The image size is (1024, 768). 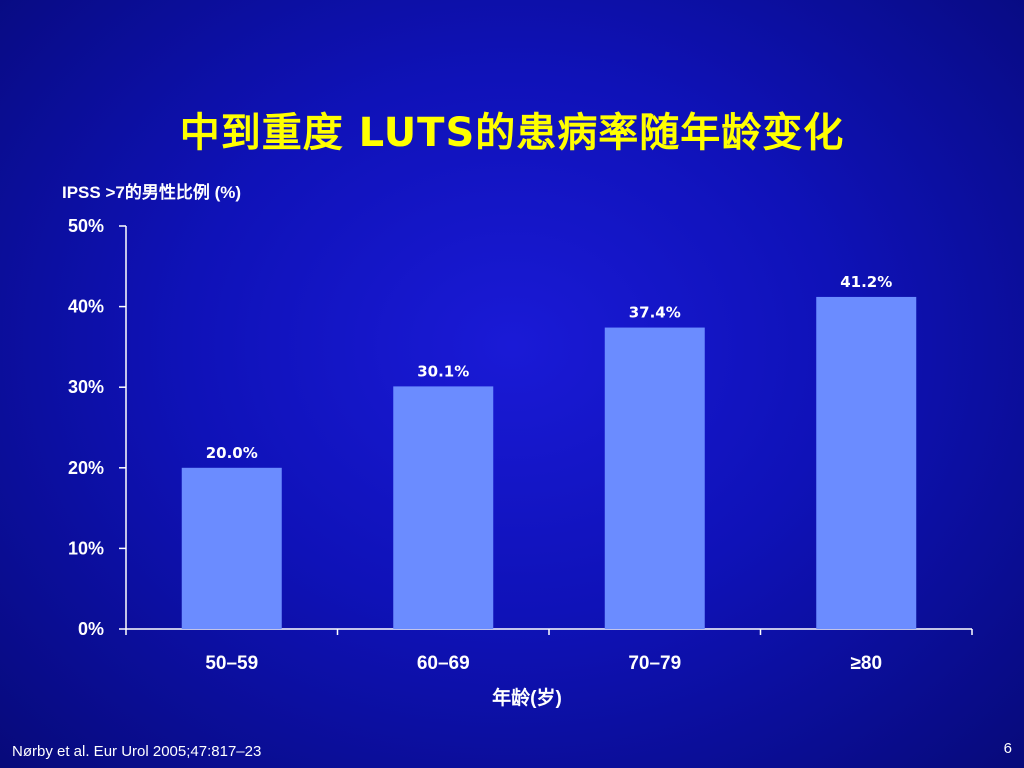 What do you see at coordinates (512, 133) in the screenshot?
I see `slide-title: 中到重度 LUTS的患病率随年龄变化` at bounding box center [512, 133].